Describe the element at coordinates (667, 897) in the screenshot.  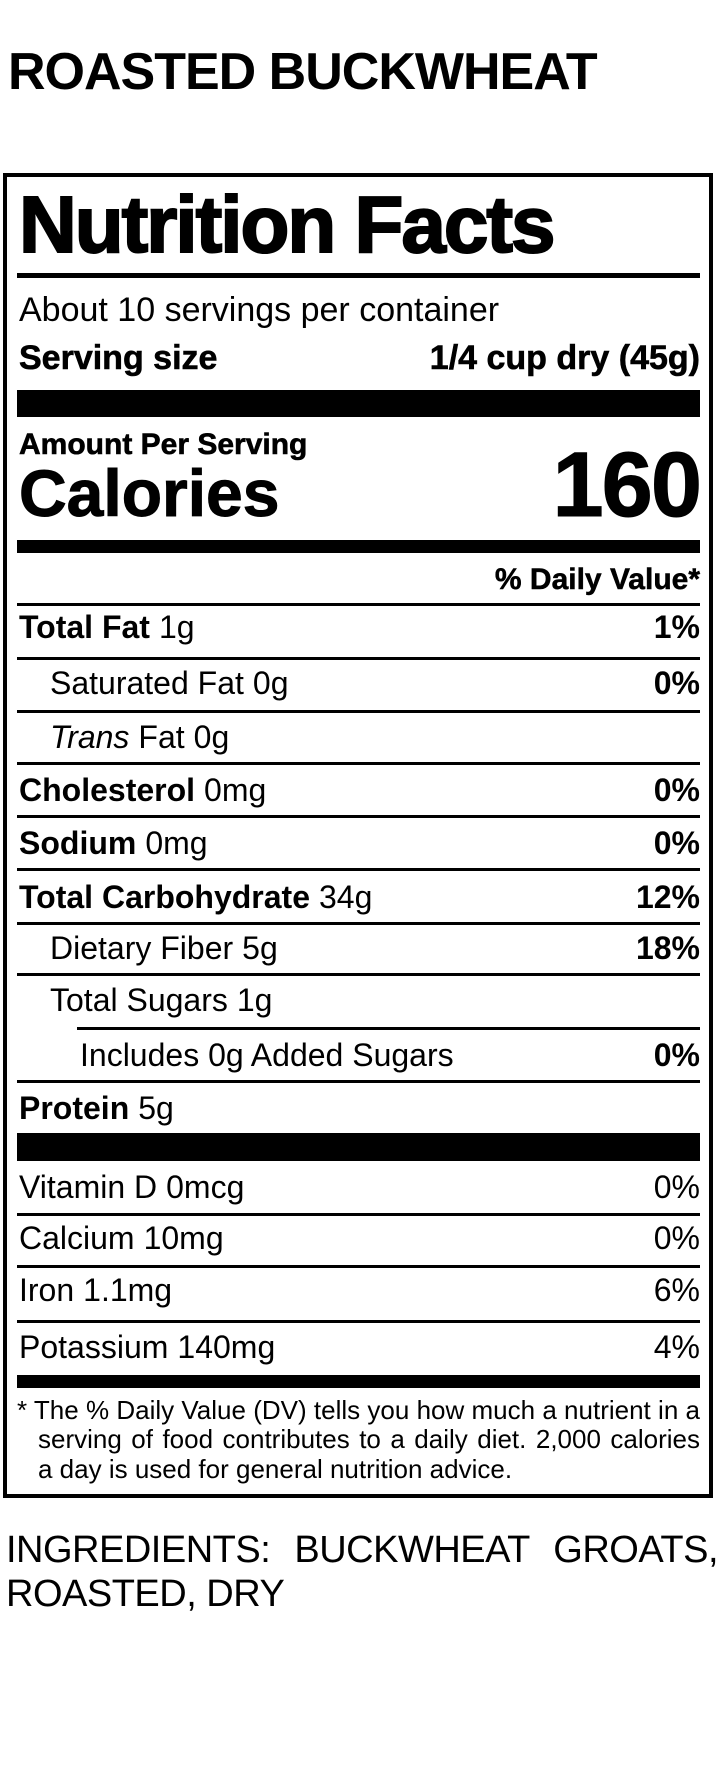
I see `daily-value-percent: 12%` at that location.